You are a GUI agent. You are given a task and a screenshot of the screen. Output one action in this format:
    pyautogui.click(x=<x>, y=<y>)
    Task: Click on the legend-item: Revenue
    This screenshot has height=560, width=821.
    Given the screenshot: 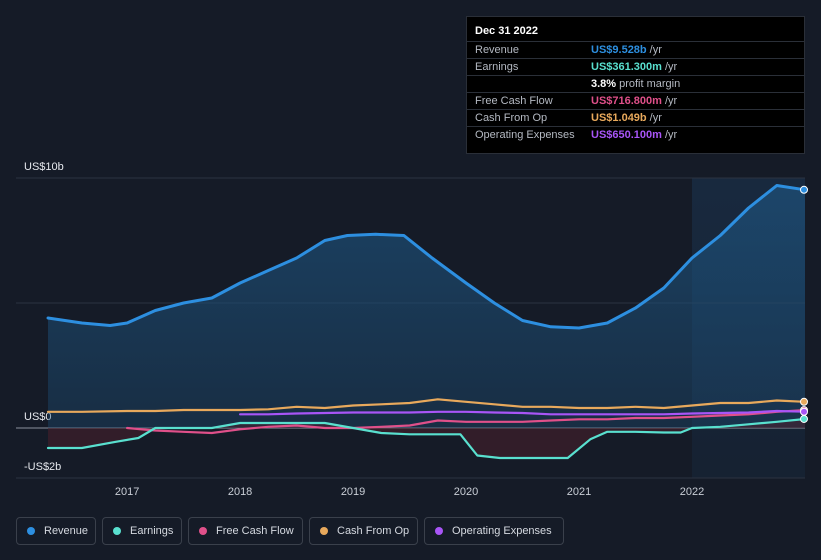 What is the action you would take?
    pyautogui.click(x=56, y=531)
    